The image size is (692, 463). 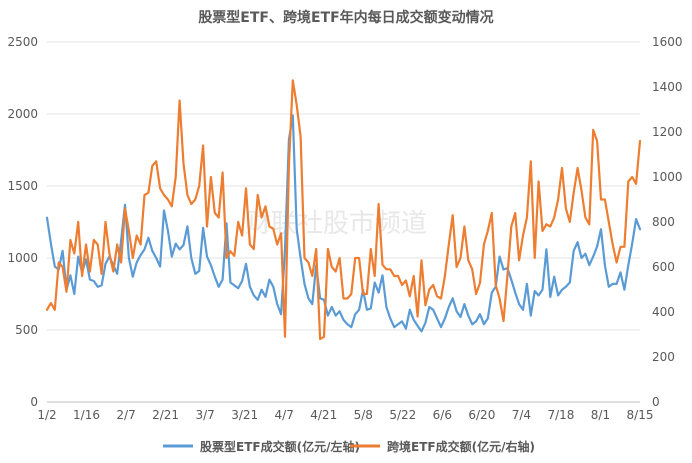 What do you see at coordinates (600, 415) in the screenshot?
I see `x-axis-tick-label: 8/1` at bounding box center [600, 415].